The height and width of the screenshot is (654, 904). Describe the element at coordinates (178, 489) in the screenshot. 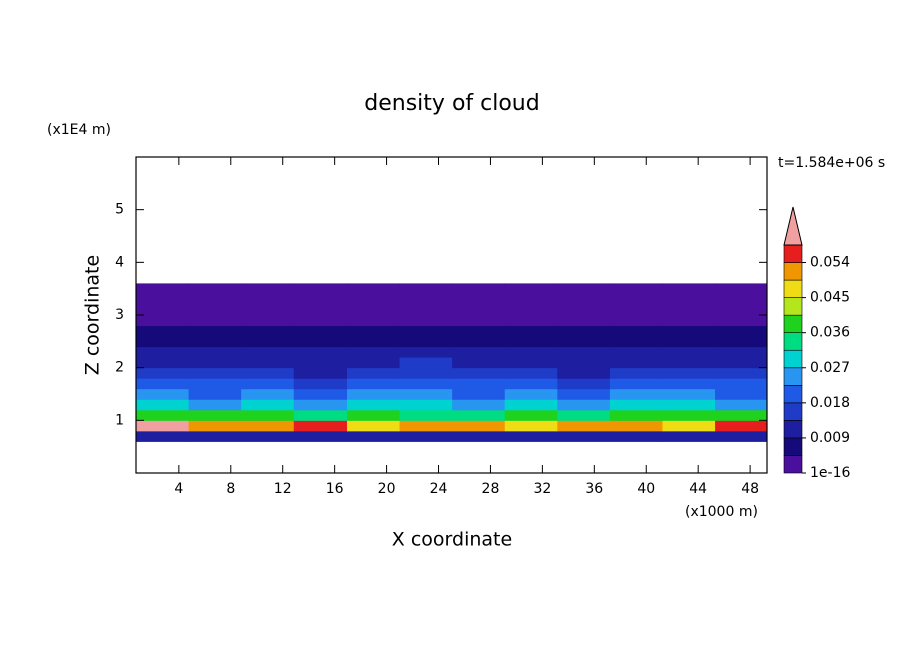

I see `x-tick-label: 4` at that location.